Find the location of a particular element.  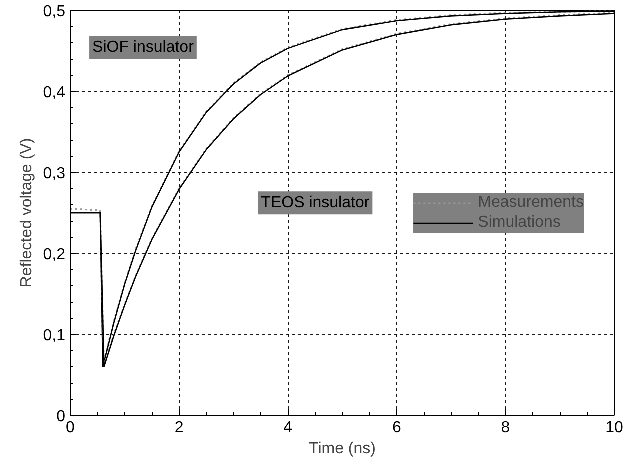

annotation: SiOF insulator is located at coordinates (143, 47).